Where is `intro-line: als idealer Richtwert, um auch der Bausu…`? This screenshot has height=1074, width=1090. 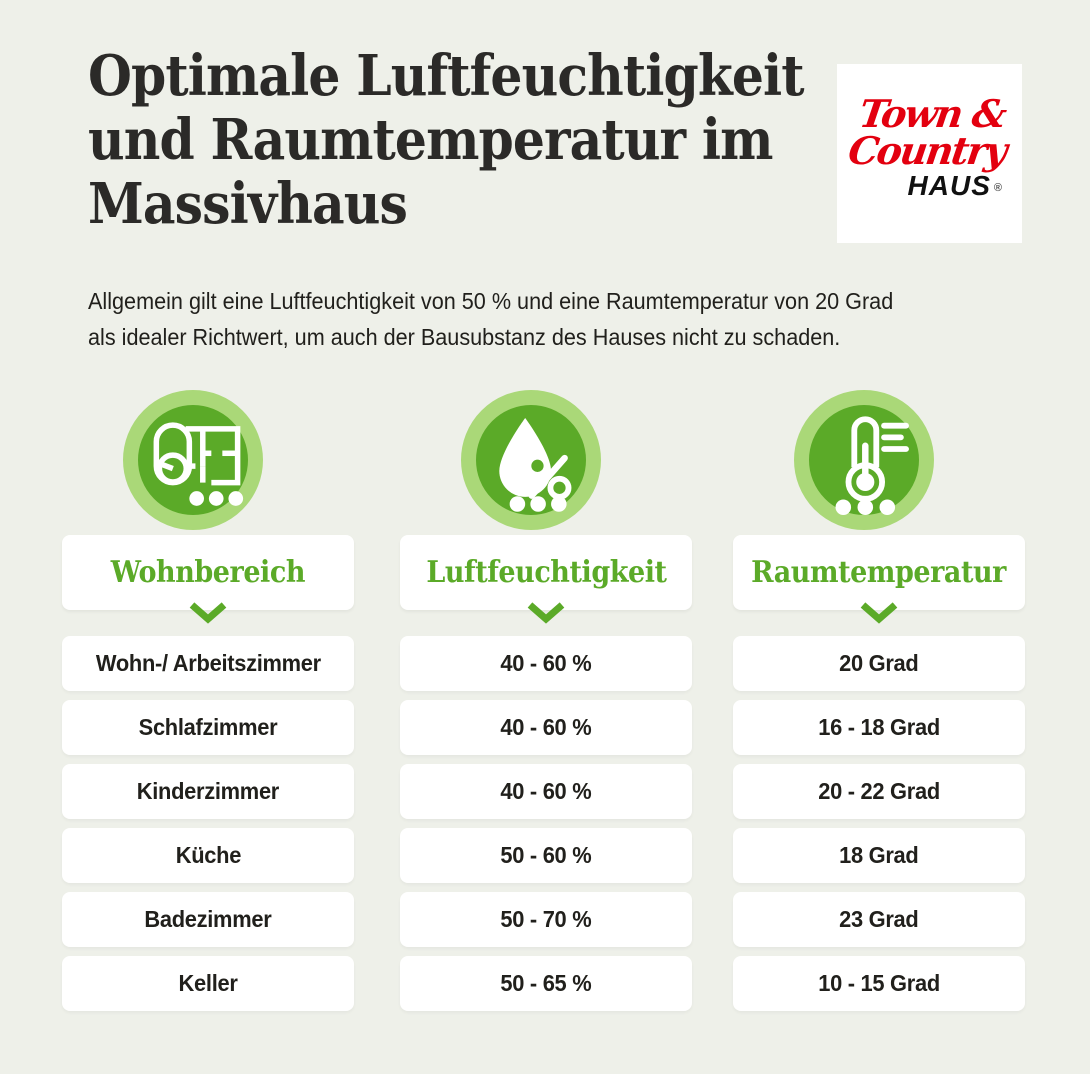 intro-line: als idealer Richtwert, um auch der Bausu… is located at coordinates (464, 337).